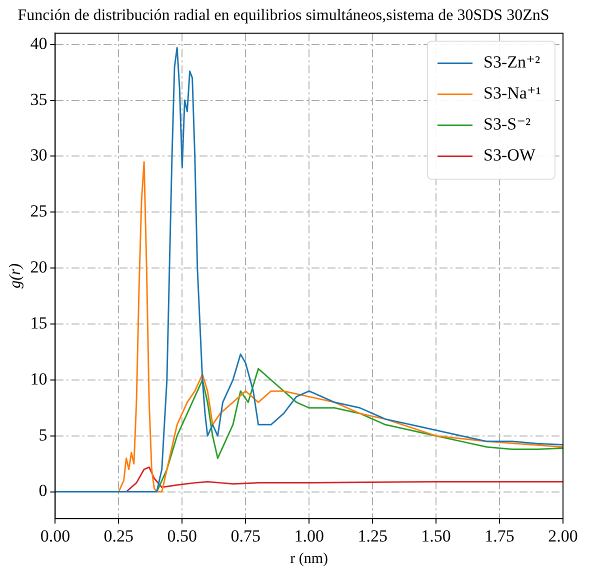 This screenshot has width=611, height=572. What do you see at coordinates (39, 211) in the screenshot?
I see `y-tick-label: 25` at bounding box center [39, 211].